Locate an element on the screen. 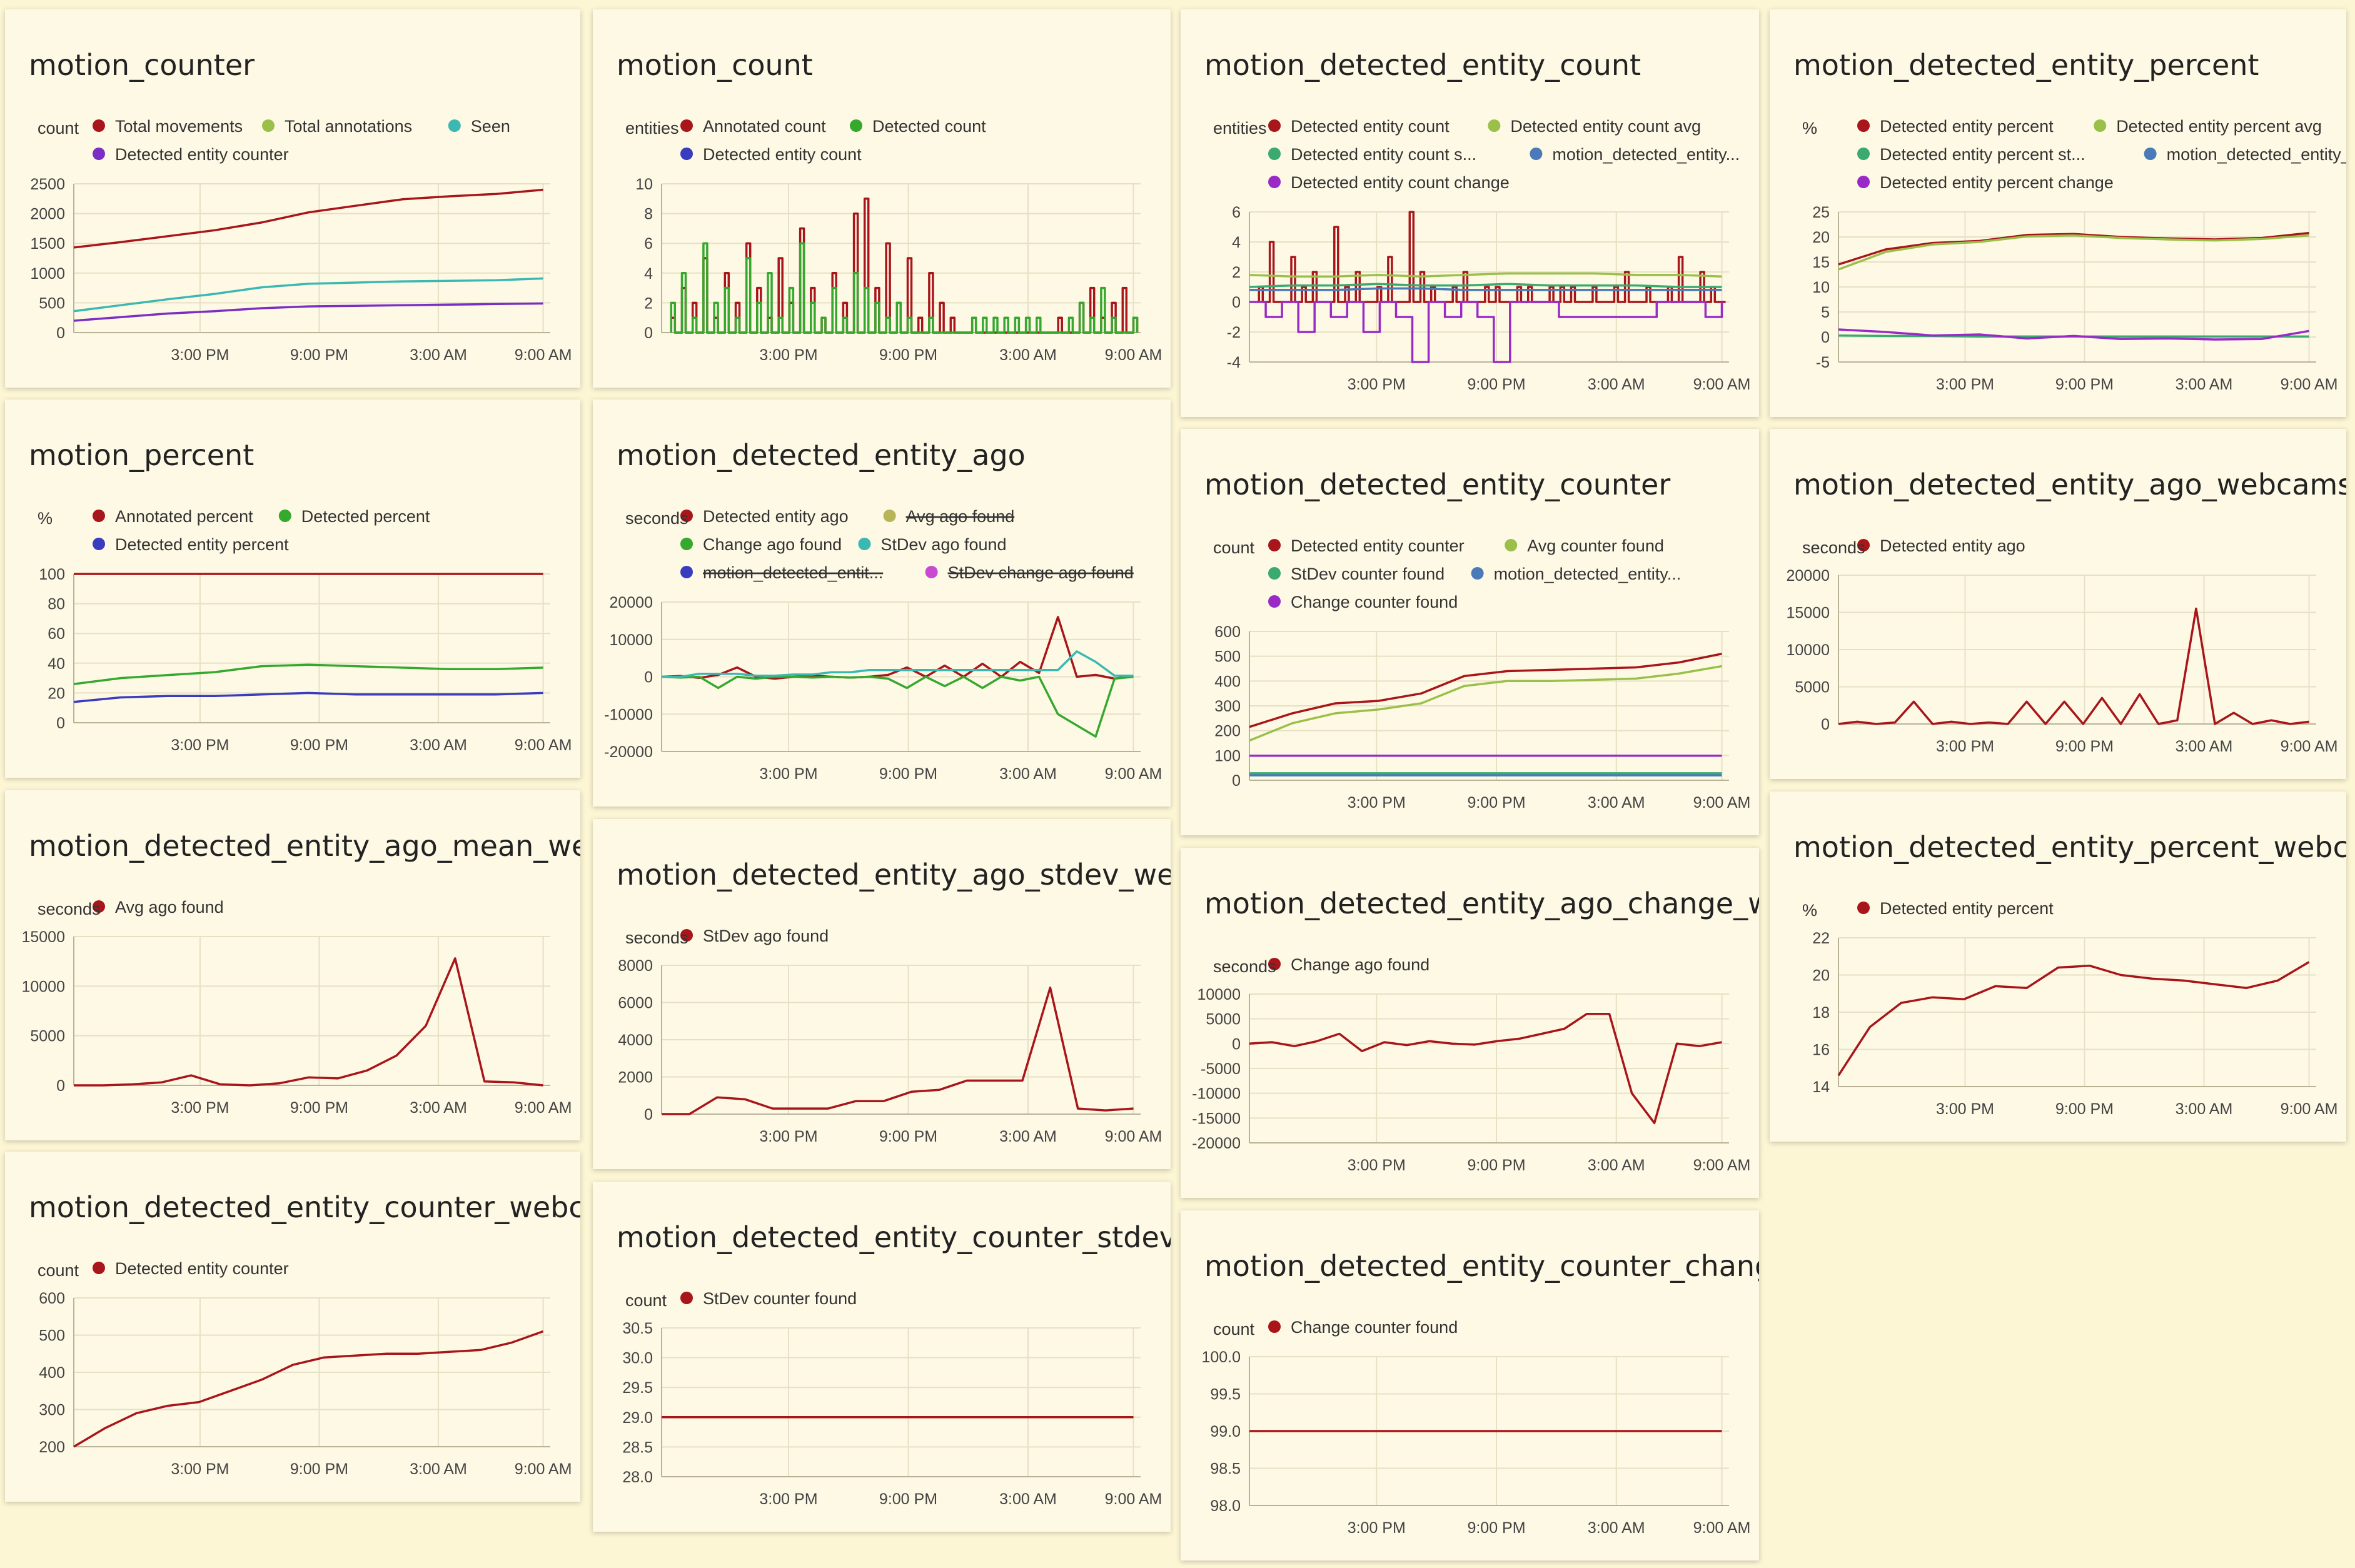  y-tick-label: 8000 is located at coordinates (635, 966).